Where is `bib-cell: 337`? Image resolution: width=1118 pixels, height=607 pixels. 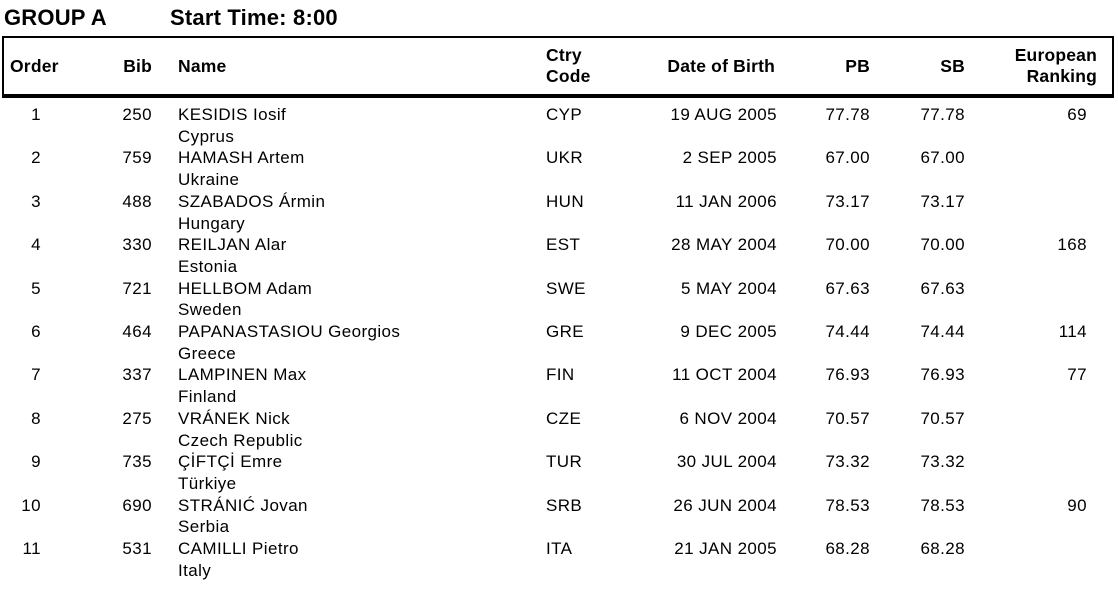 bib-cell: 337 is located at coordinates (137, 375).